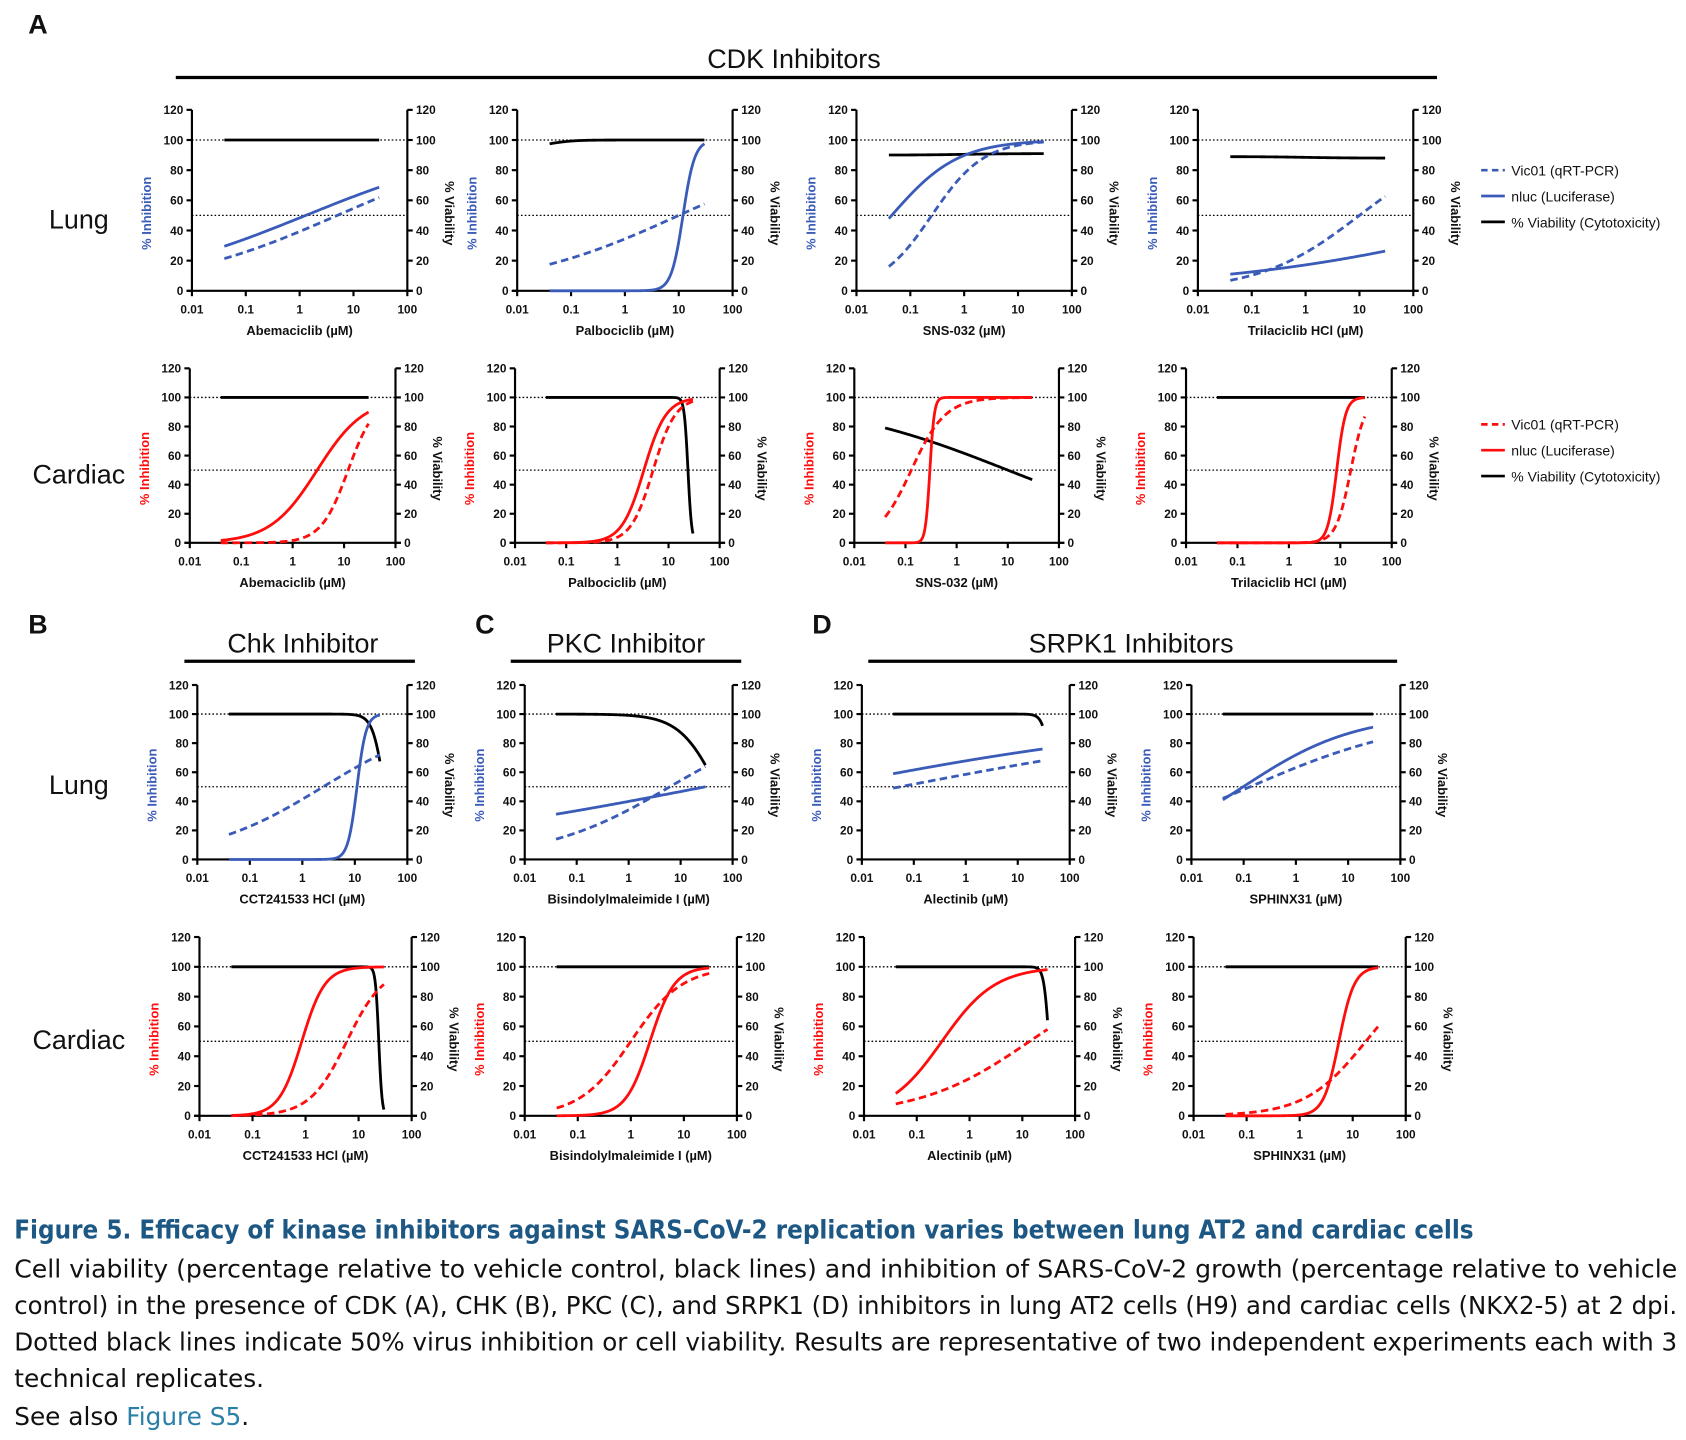 This screenshot has height=1440, width=1686. What do you see at coordinates (965, 899) in the screenshot?
I see `x-axis-title: Alectinib (µM)` at bounding box center [965, 899].